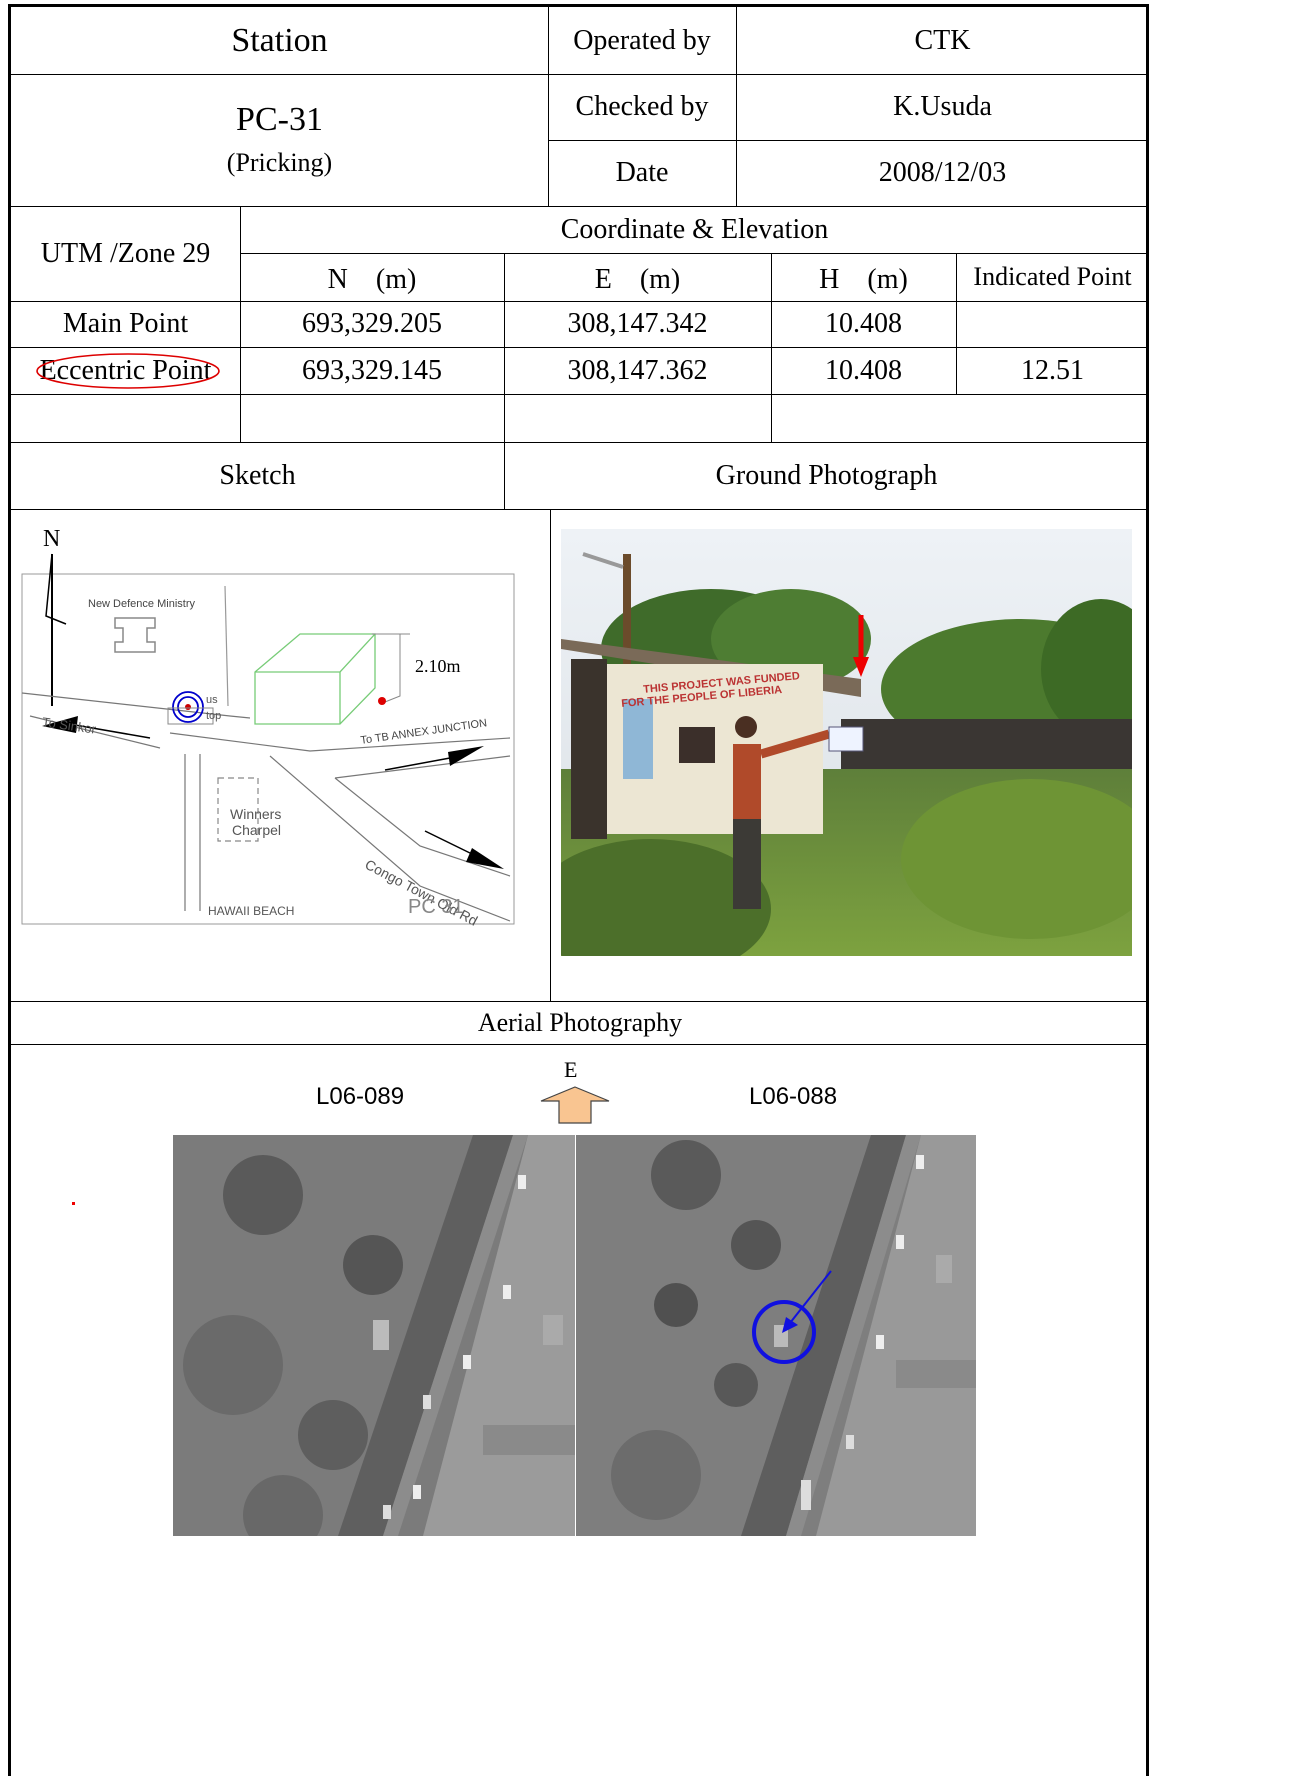  Describe the element at coordinates (942, 106) in the screenshot. I see `checked-by-value: K.Usuda` at that location.